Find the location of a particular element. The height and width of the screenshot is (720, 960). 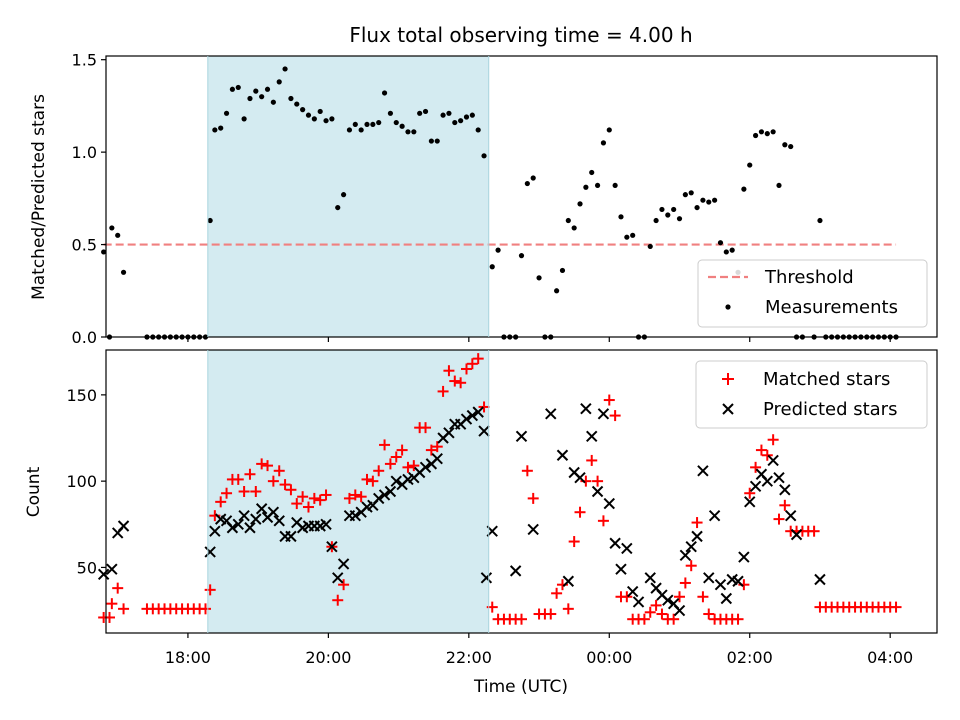

bottom-x-tick-label: 00:00 is located at coordinates (609, 657).